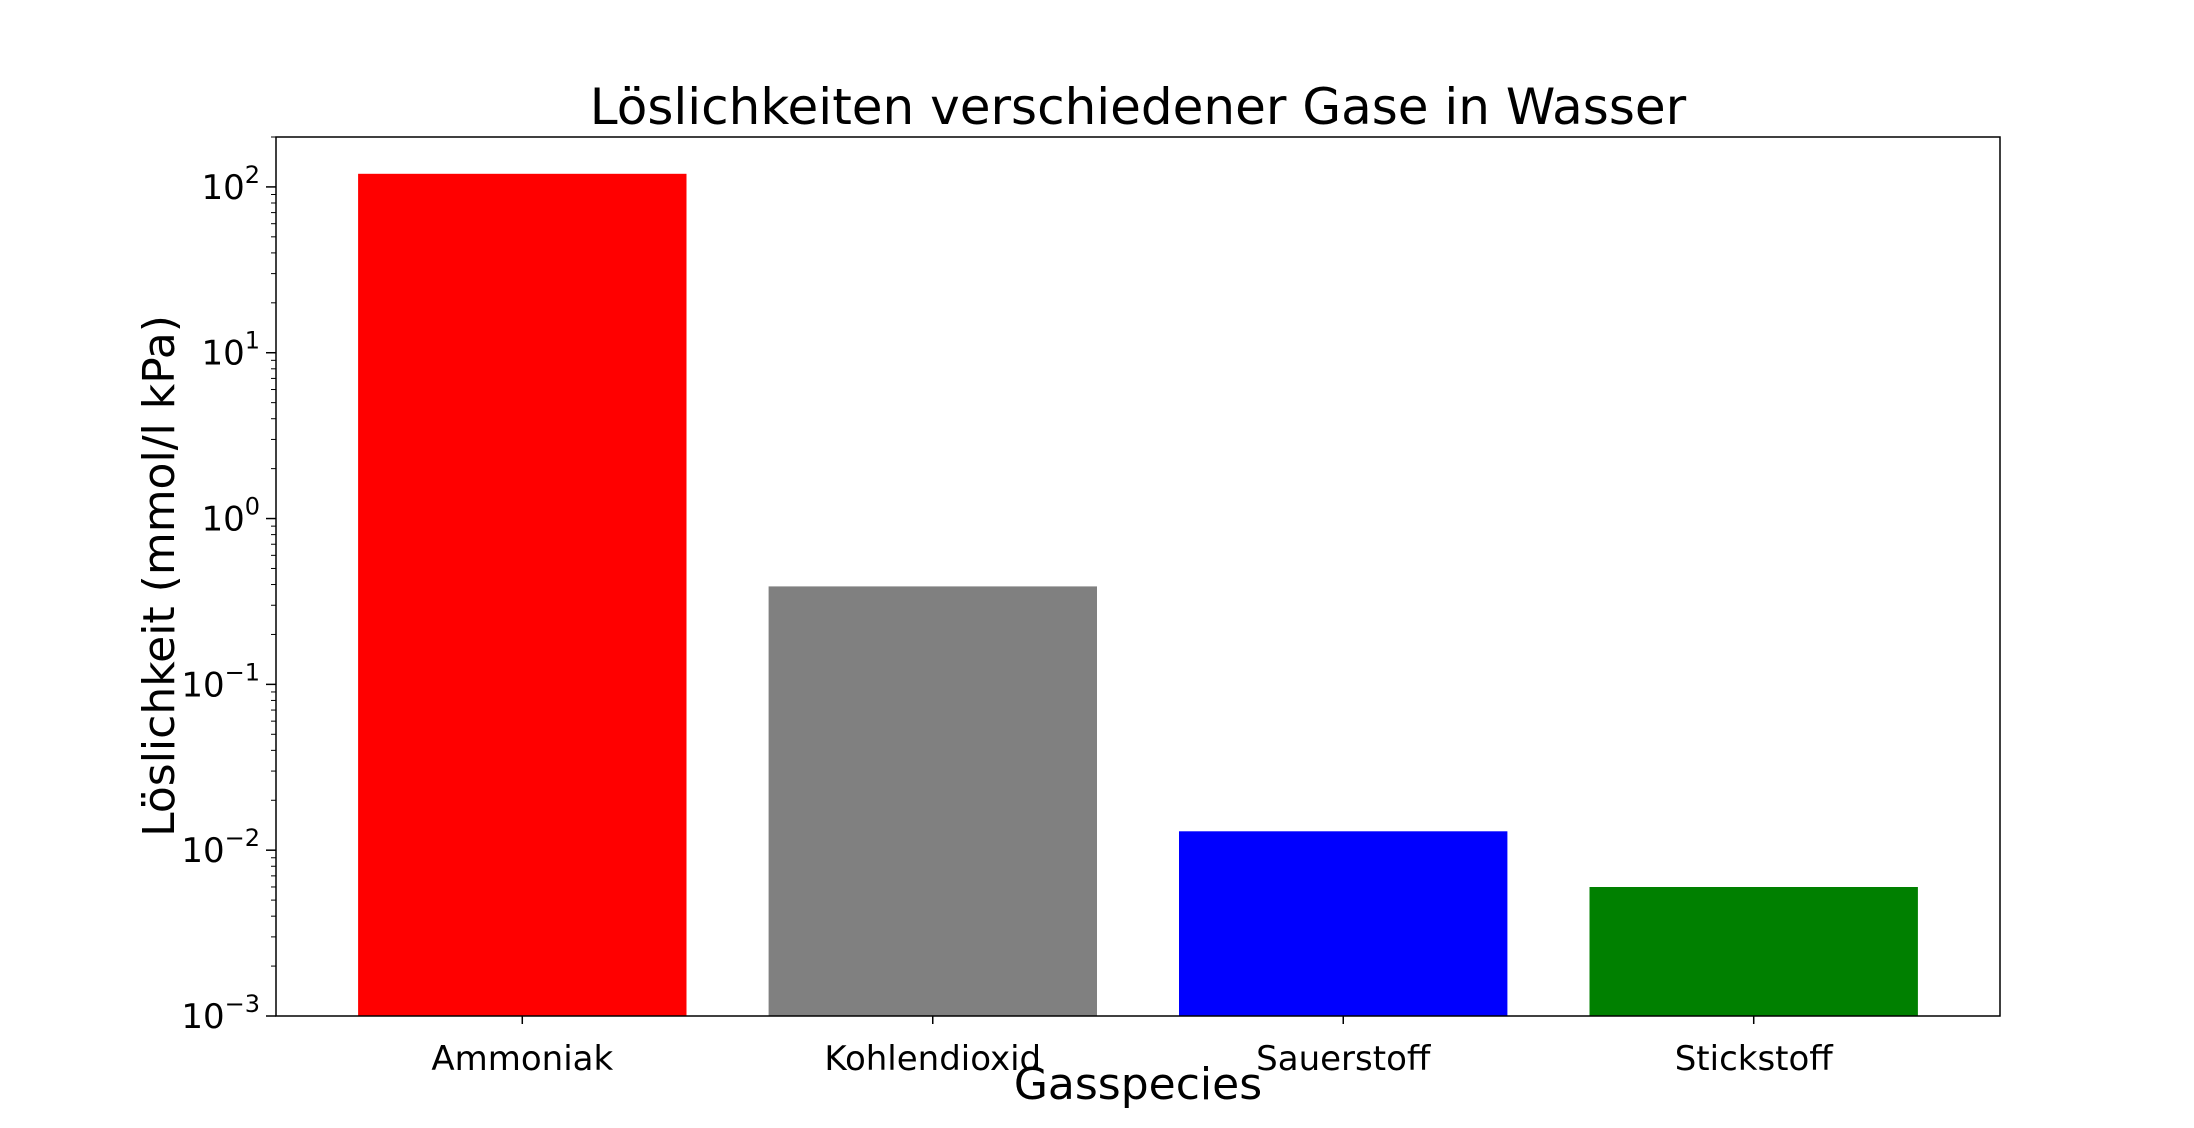 This screenshot has height=1128, width=2194. I want to click on y-tick-label: 10⁻³, so click(220, 1013).